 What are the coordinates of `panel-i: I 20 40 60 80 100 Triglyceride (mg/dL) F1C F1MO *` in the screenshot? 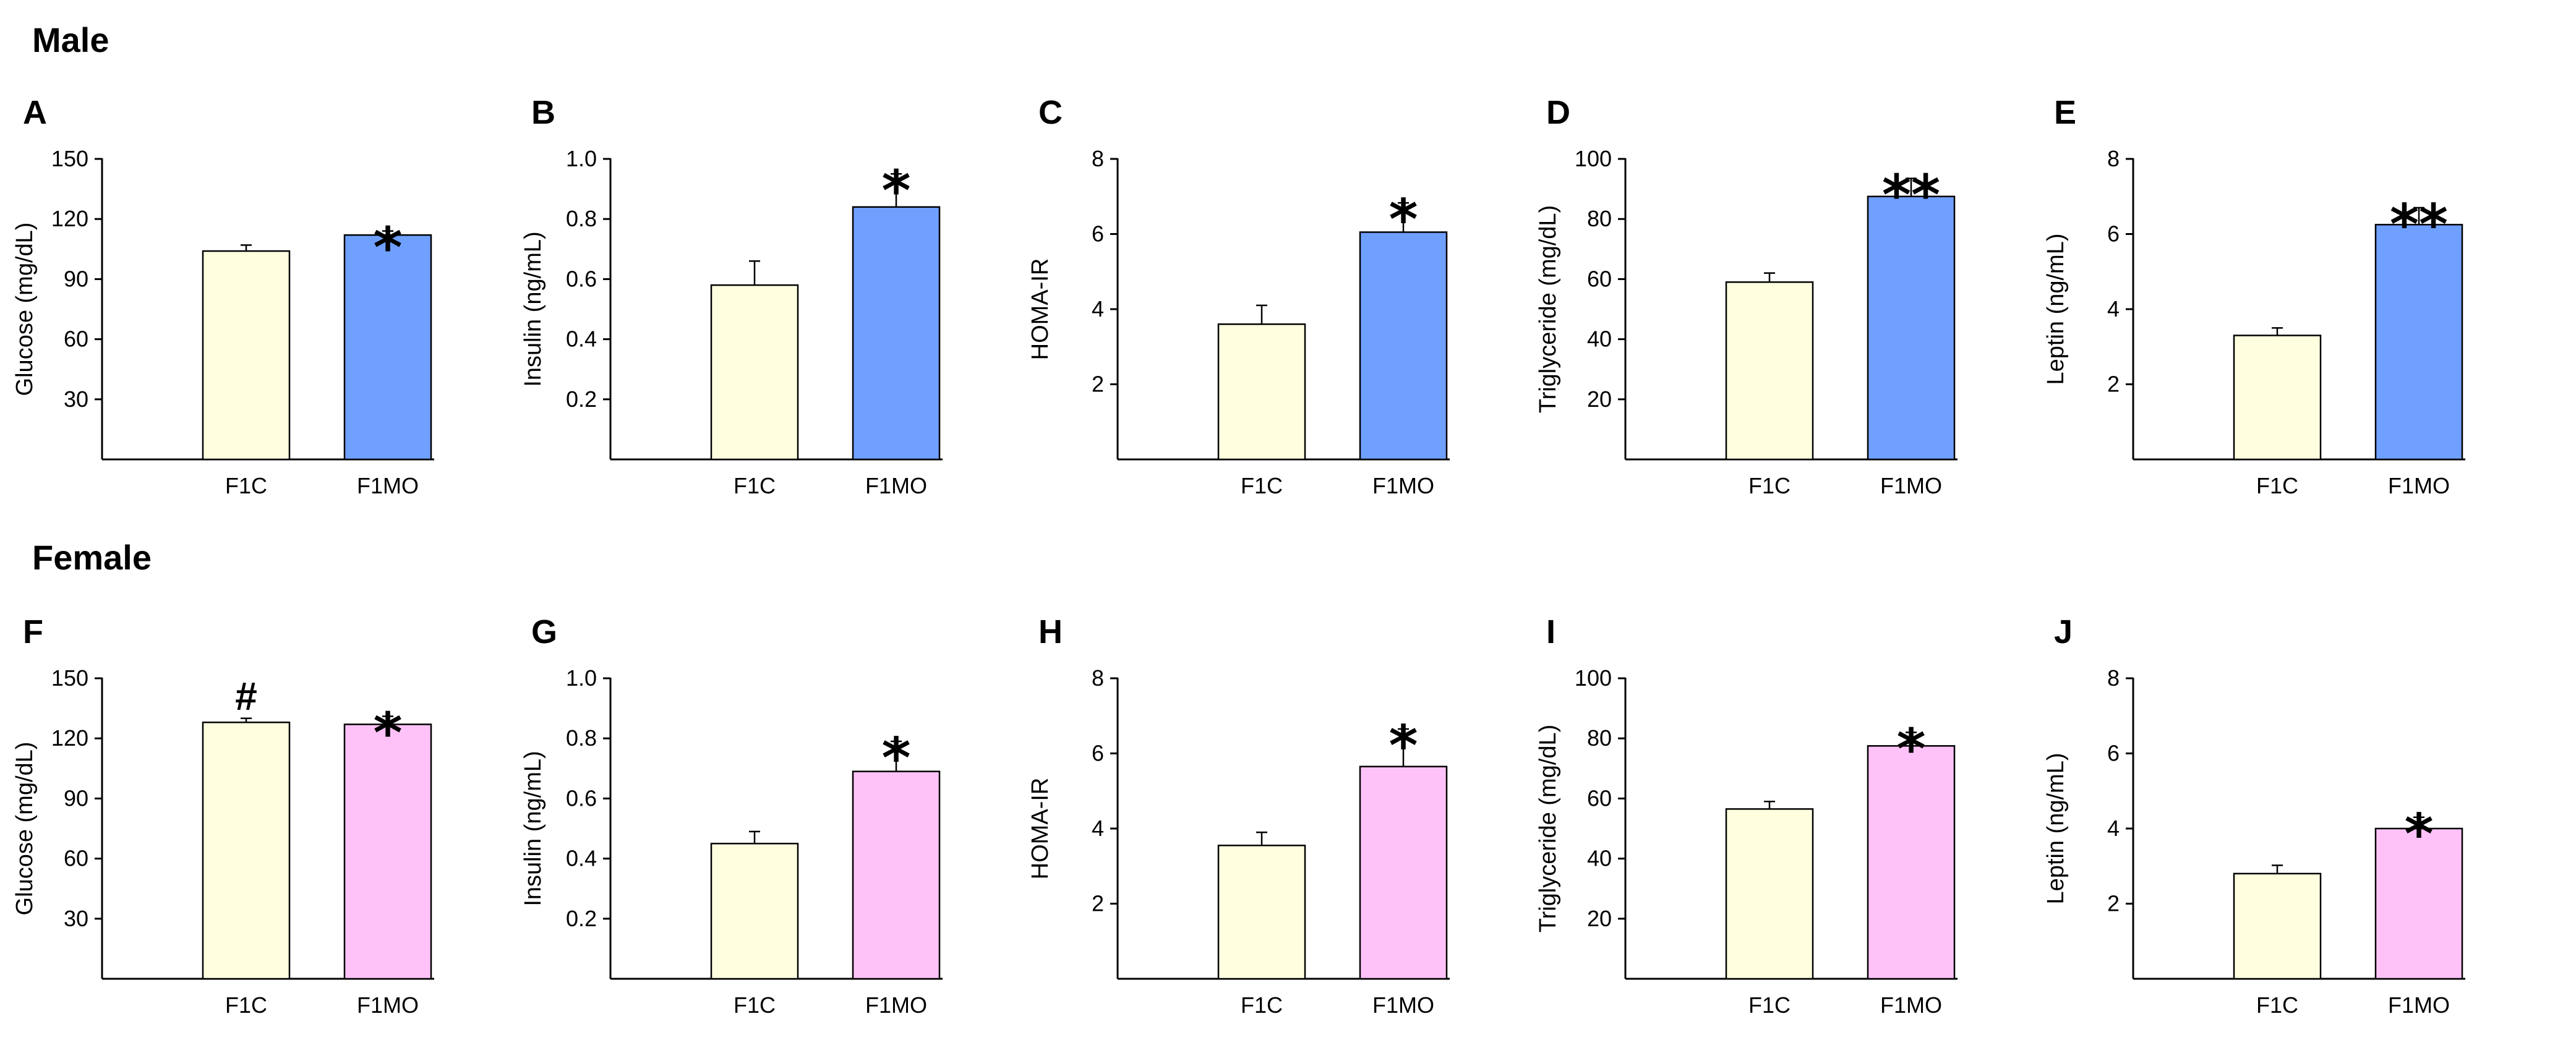 It's located at (1746, 816).